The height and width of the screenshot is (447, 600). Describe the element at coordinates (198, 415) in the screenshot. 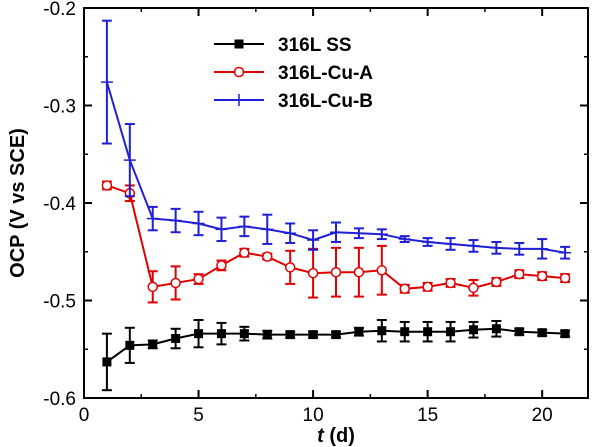

I see `x-tick-label: 5` at that location.